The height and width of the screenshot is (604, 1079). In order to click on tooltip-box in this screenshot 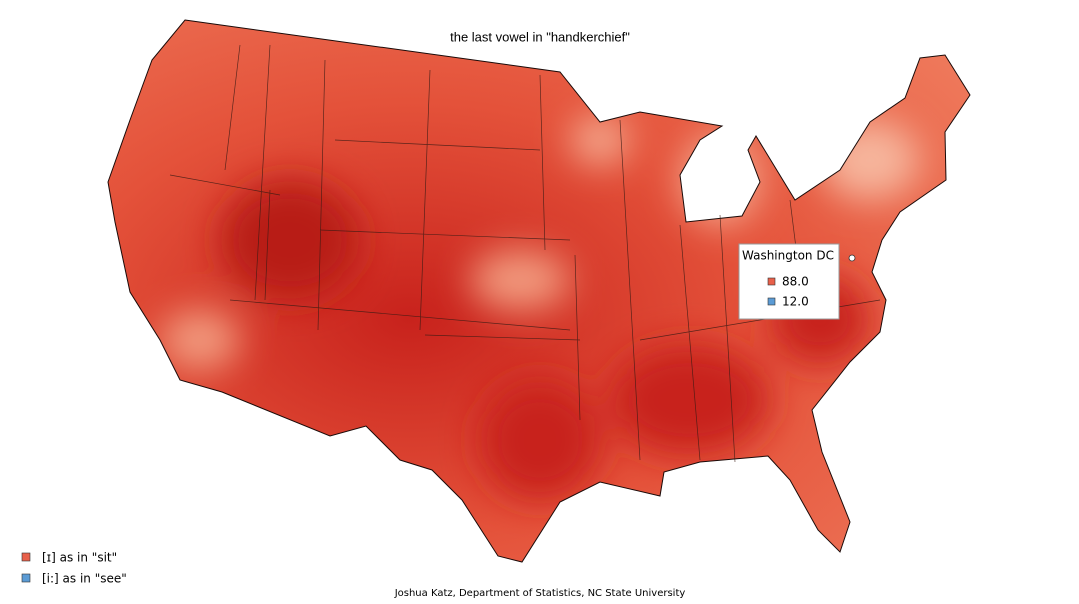, I will do `click(789, 281)`.